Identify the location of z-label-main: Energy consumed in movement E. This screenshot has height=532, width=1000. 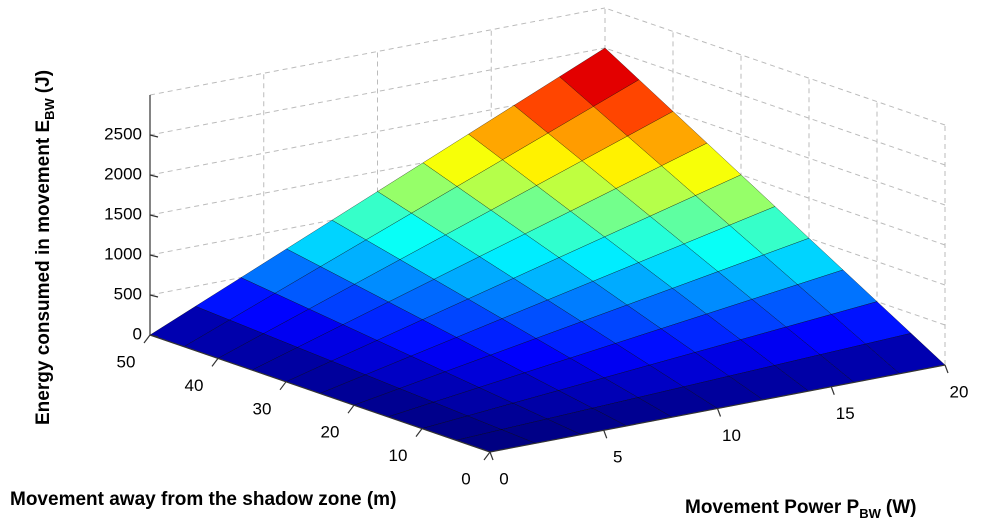
(43, 272).